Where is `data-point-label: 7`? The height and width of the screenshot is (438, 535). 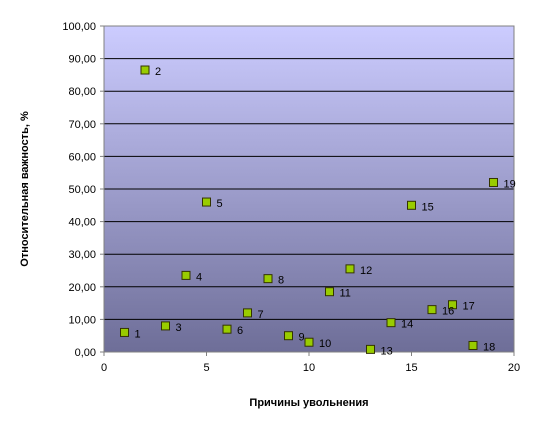
data-point-label: 7 is located at coordinates (261, 315).